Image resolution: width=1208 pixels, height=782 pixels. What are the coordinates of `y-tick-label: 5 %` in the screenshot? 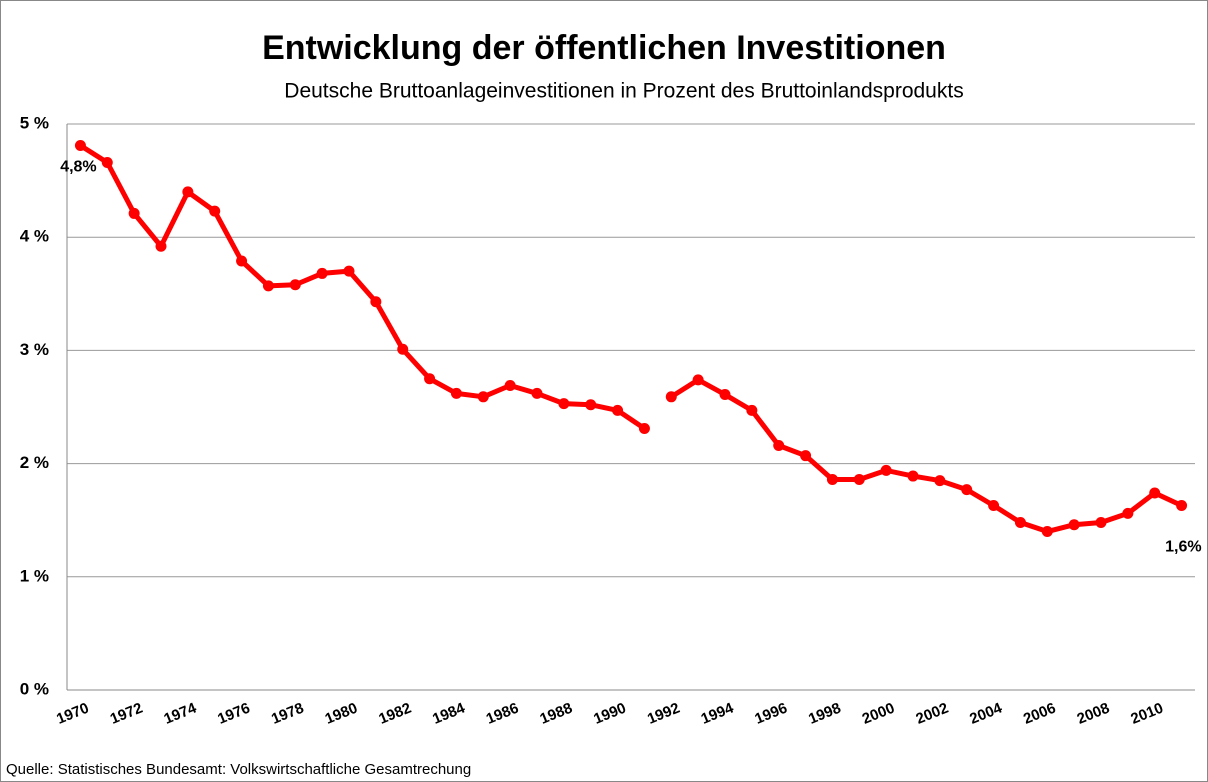 It's located at (34, 122).